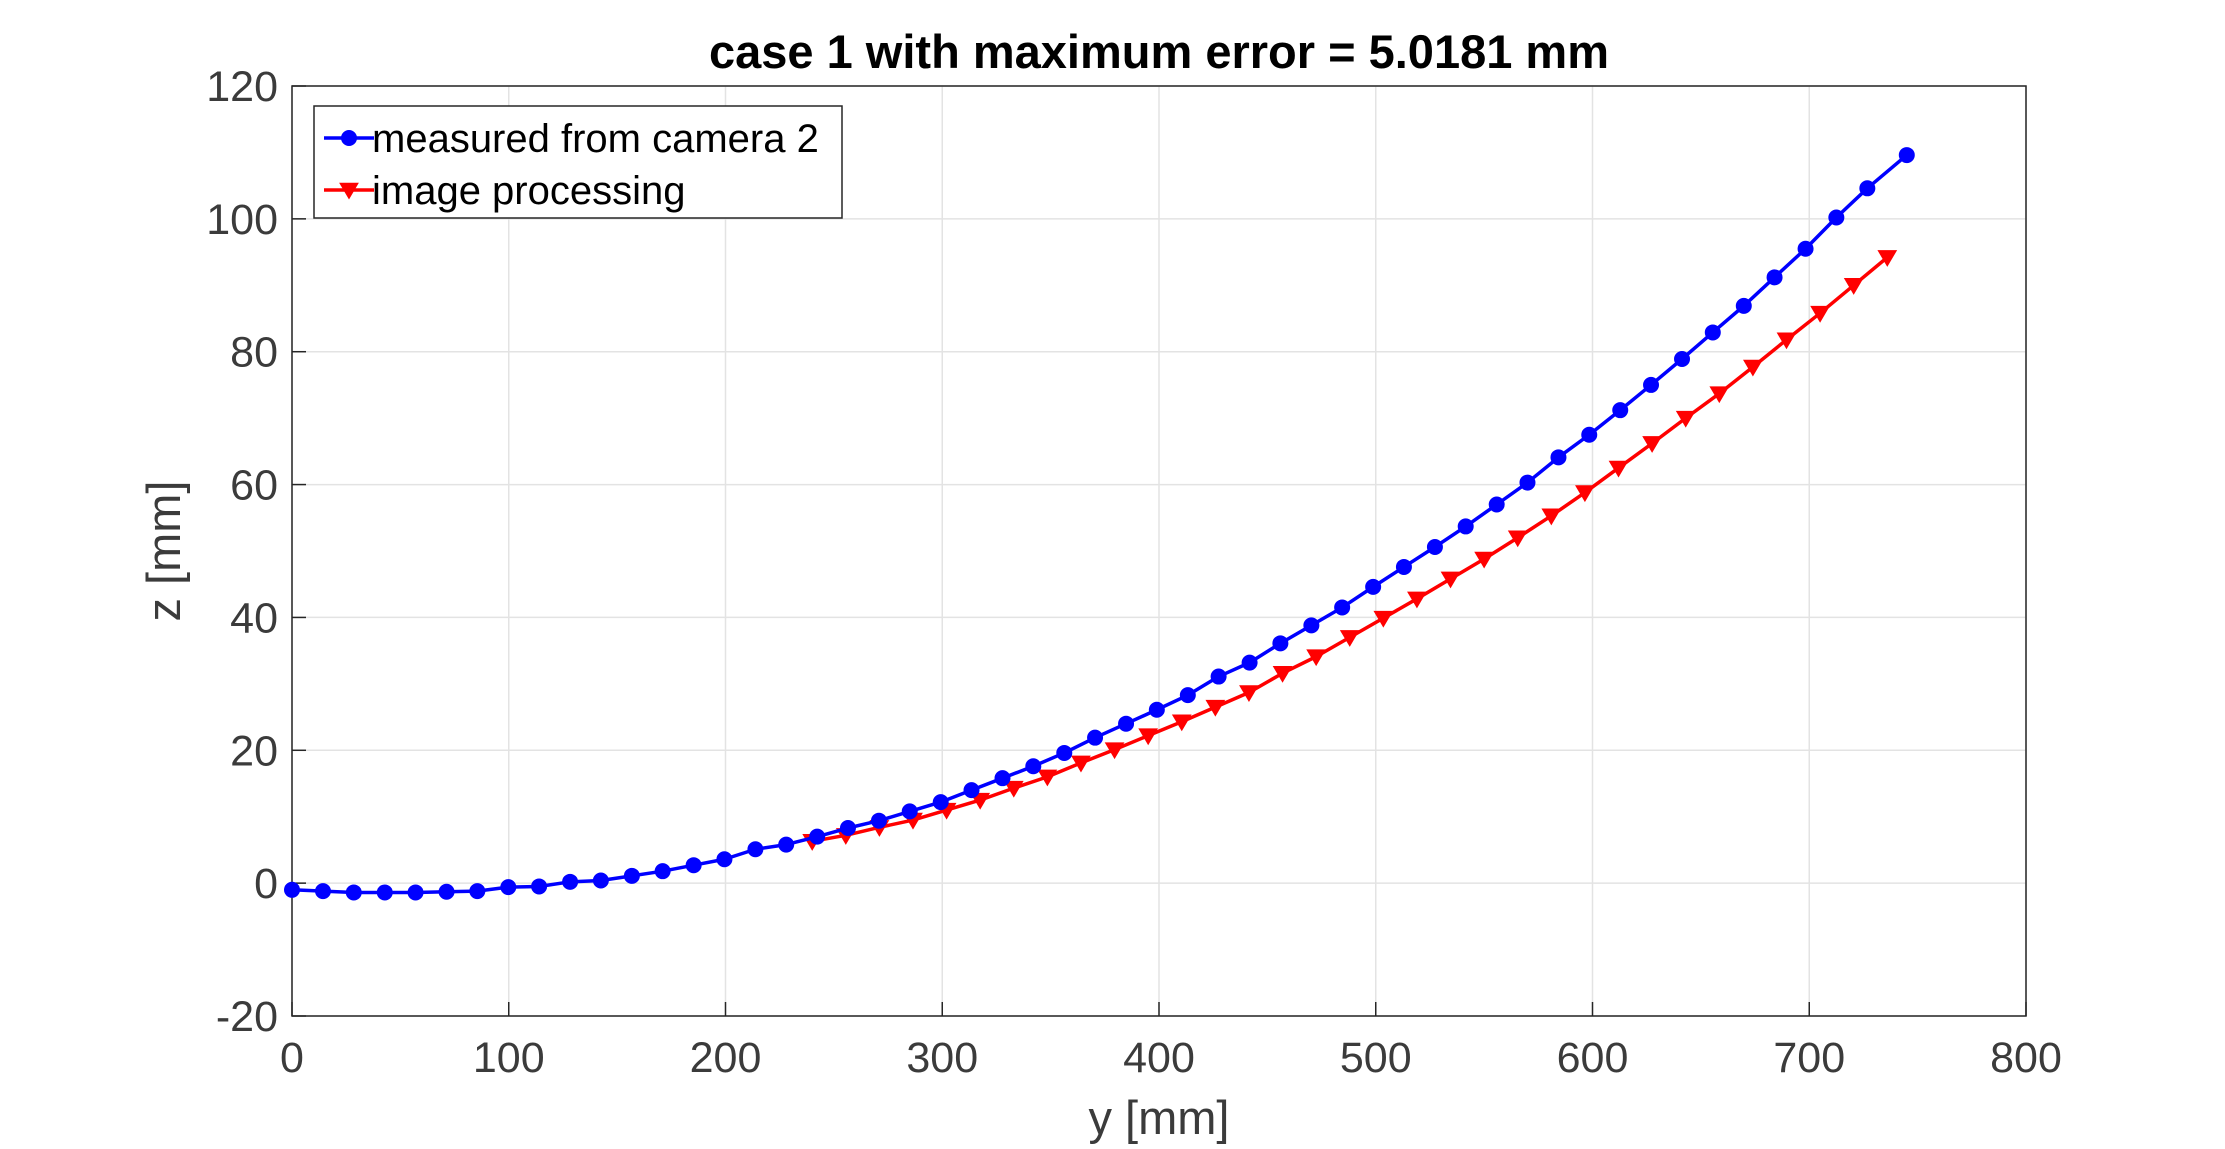 The width and height of the screenshot is (2225, 1149). I want to click on x-tick-label: 200, so click(726, 1058).